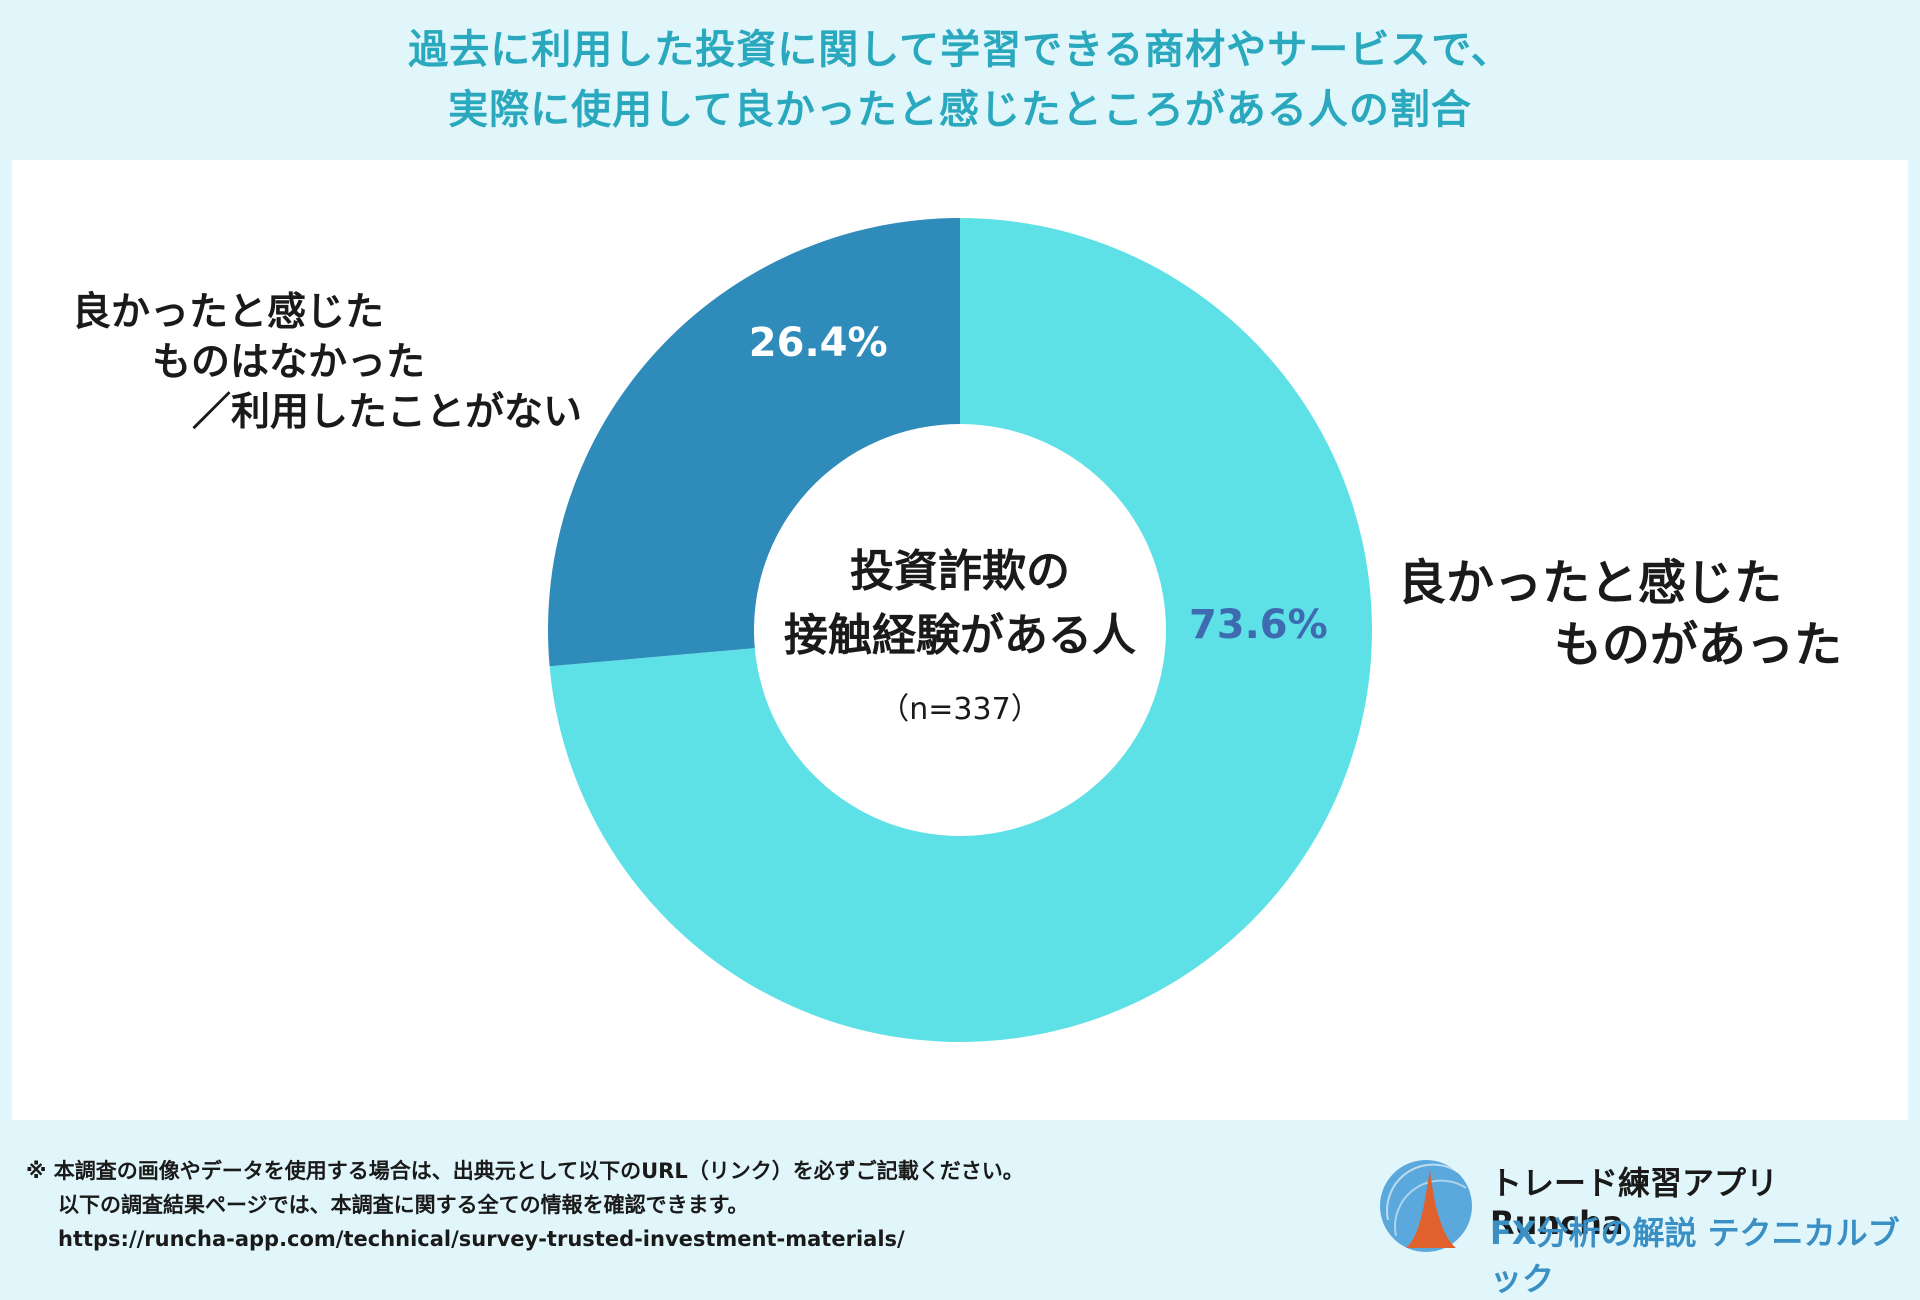 Image resolution: width=1920 pixels, height=1300 pixels. What do you see at coordinates (1695, 1256) in the screenshot?
I see `brand-subtitle: FX分析の解説 テクニカルブック` at bounding box center [1695, 1256].